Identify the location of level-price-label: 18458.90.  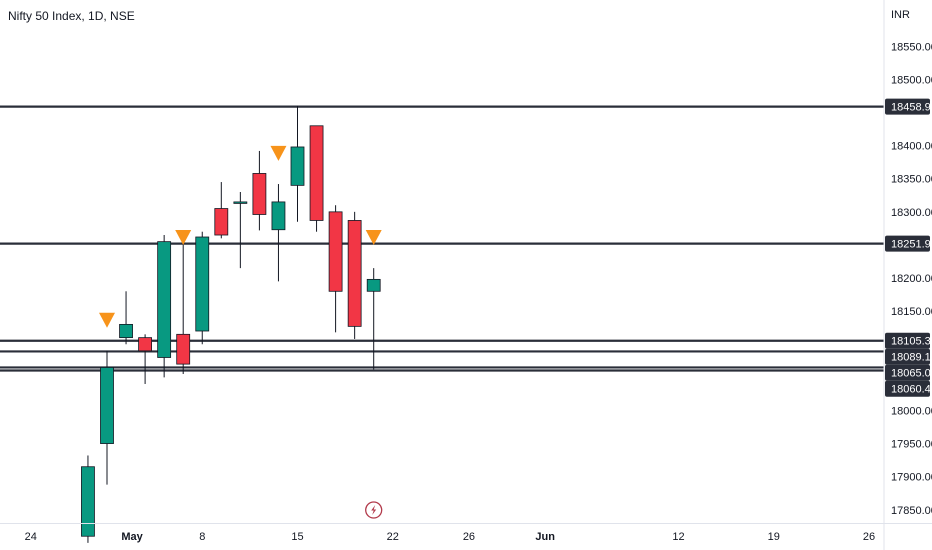
(908, 106).